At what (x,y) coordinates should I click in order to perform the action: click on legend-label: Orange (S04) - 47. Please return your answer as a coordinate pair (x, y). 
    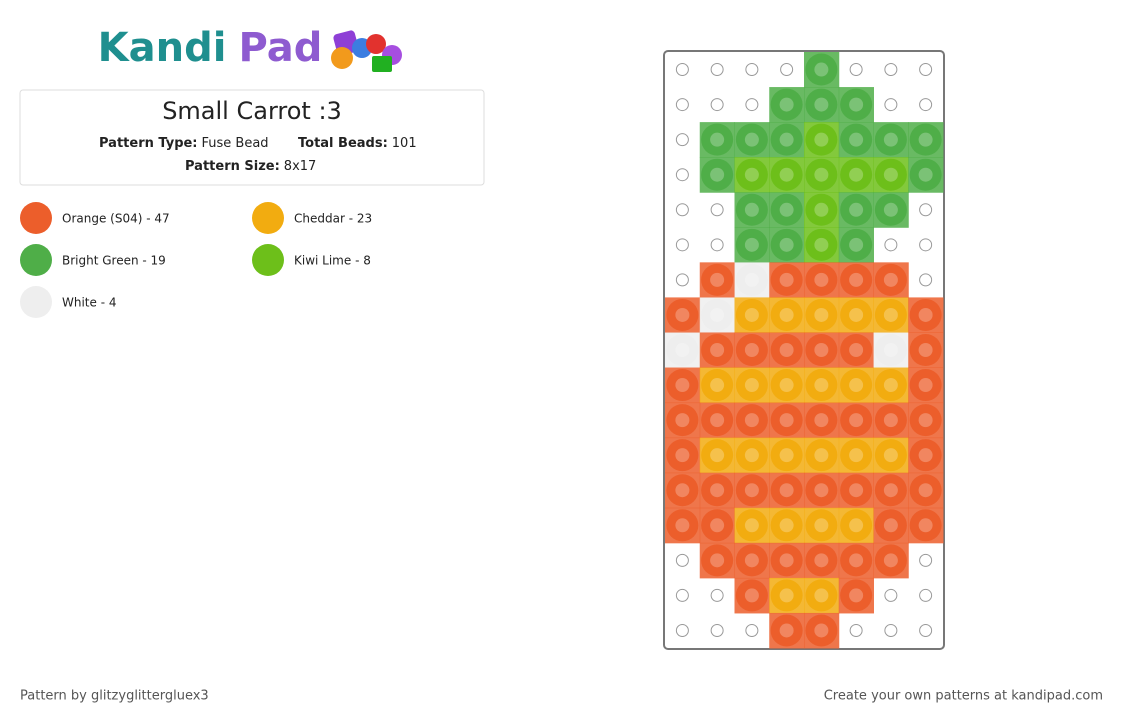
    Looking at the image, I should click on (116, 219).